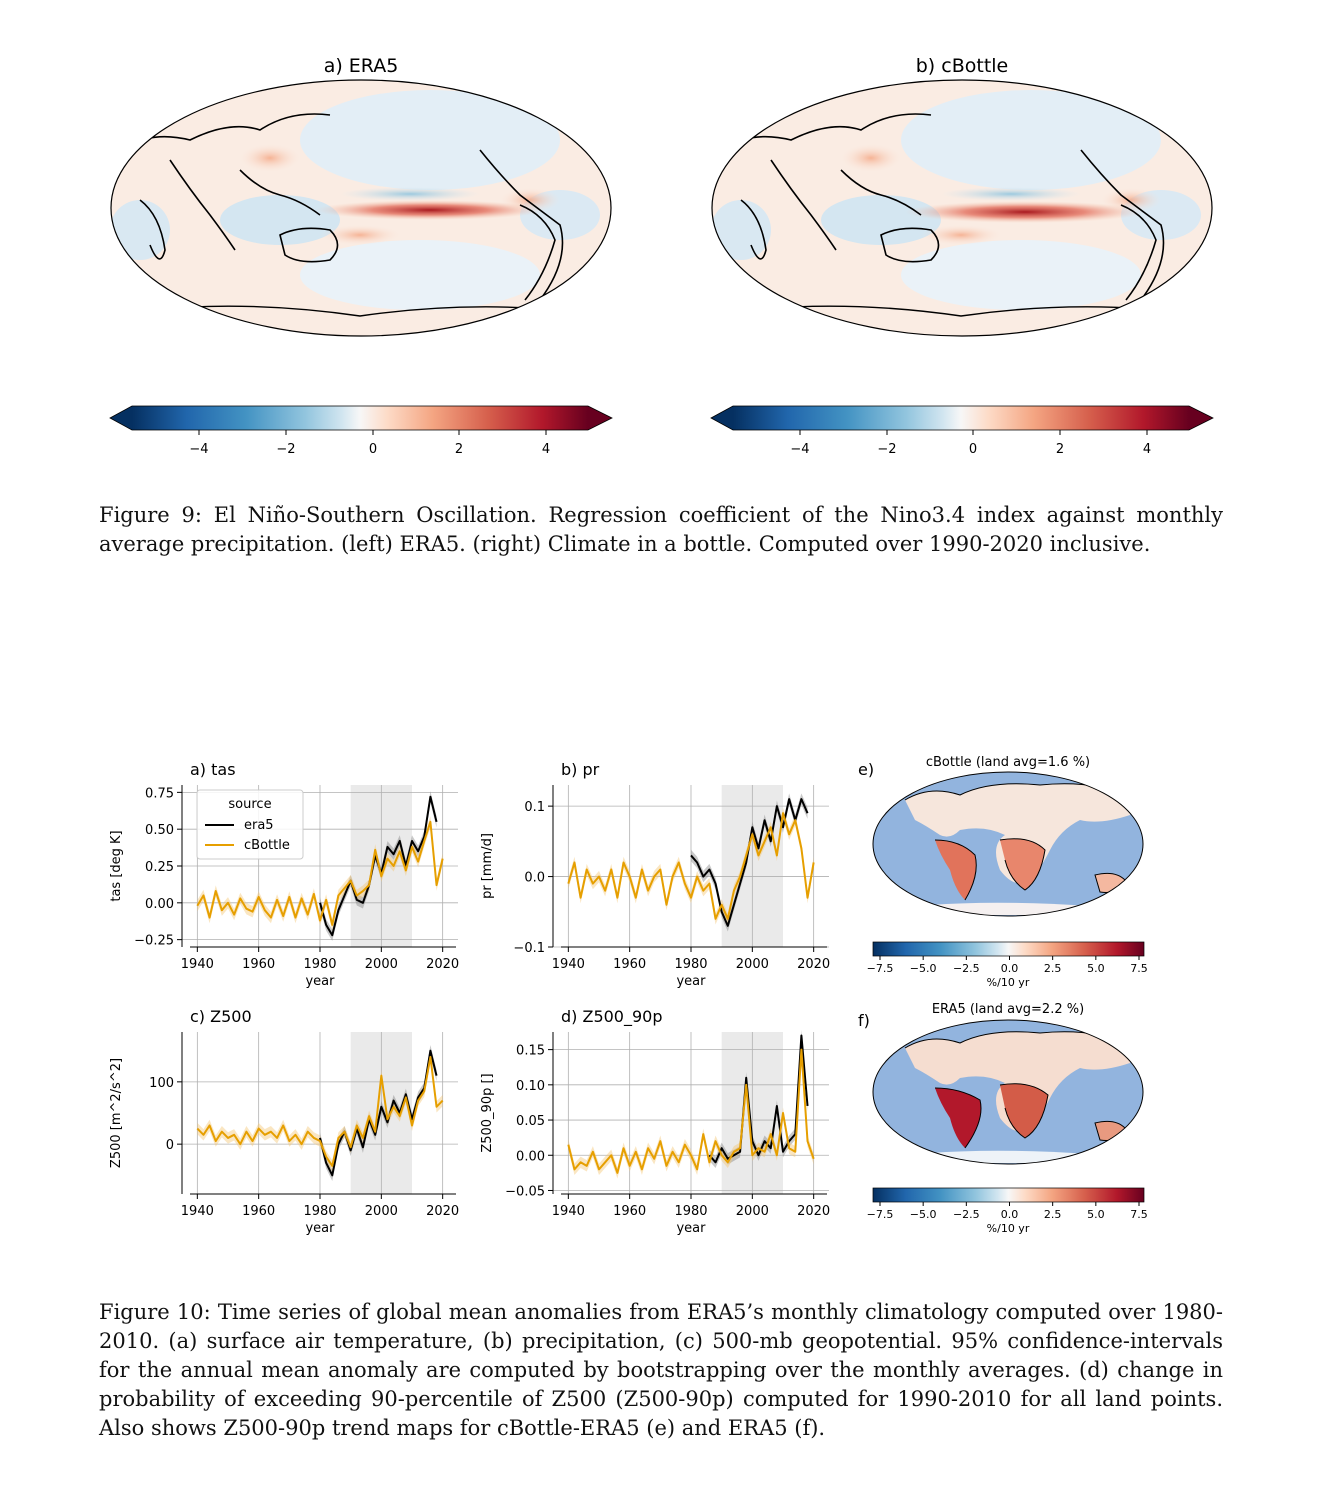 This screenshot has width=1338, height=1499. I want to click on y-tick-label: 100, so click(161, 1083).